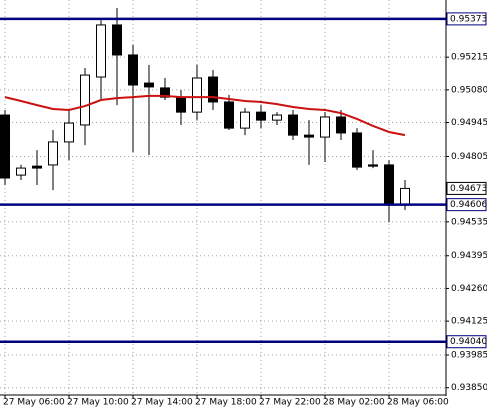  Describe the element at coordinates (226, 403) in the screenshot. I see `x-tick-label: 27 May 18:00` at that location.